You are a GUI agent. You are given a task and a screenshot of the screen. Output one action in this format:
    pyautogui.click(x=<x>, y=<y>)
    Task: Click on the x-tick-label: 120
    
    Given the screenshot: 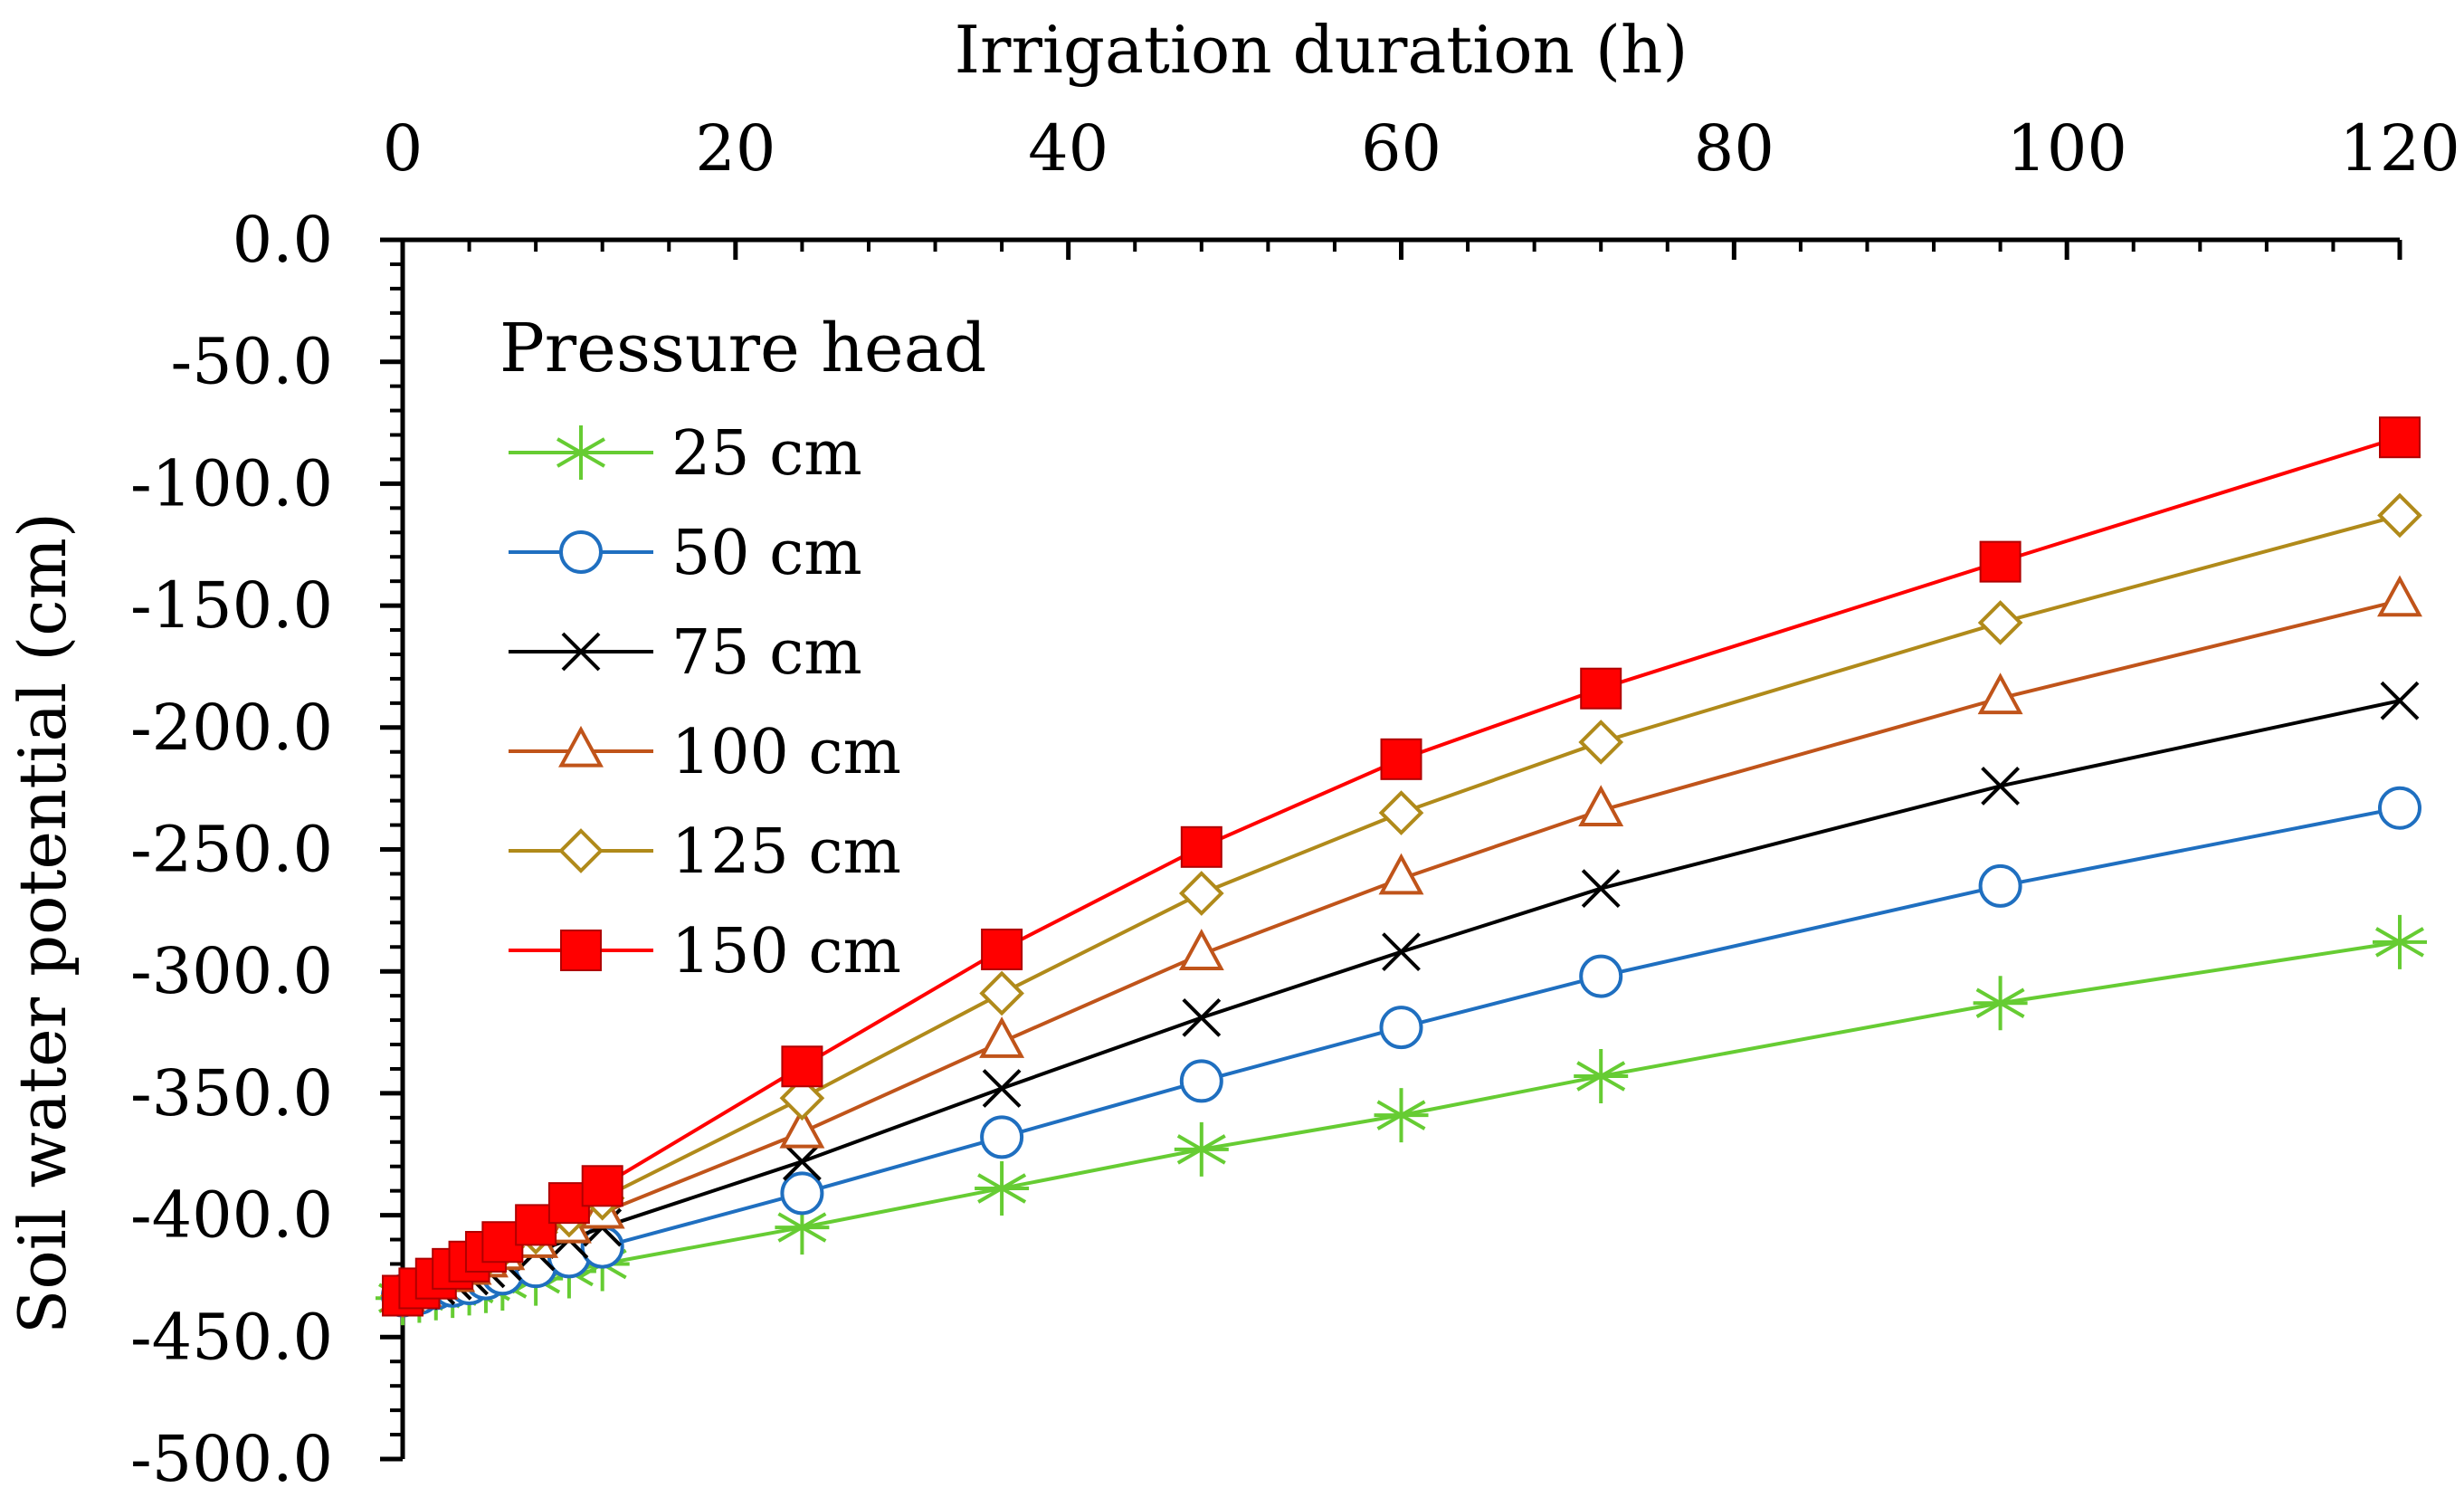 What is the action you would take?
    pyautogui.click(x=2399, y=148)
    